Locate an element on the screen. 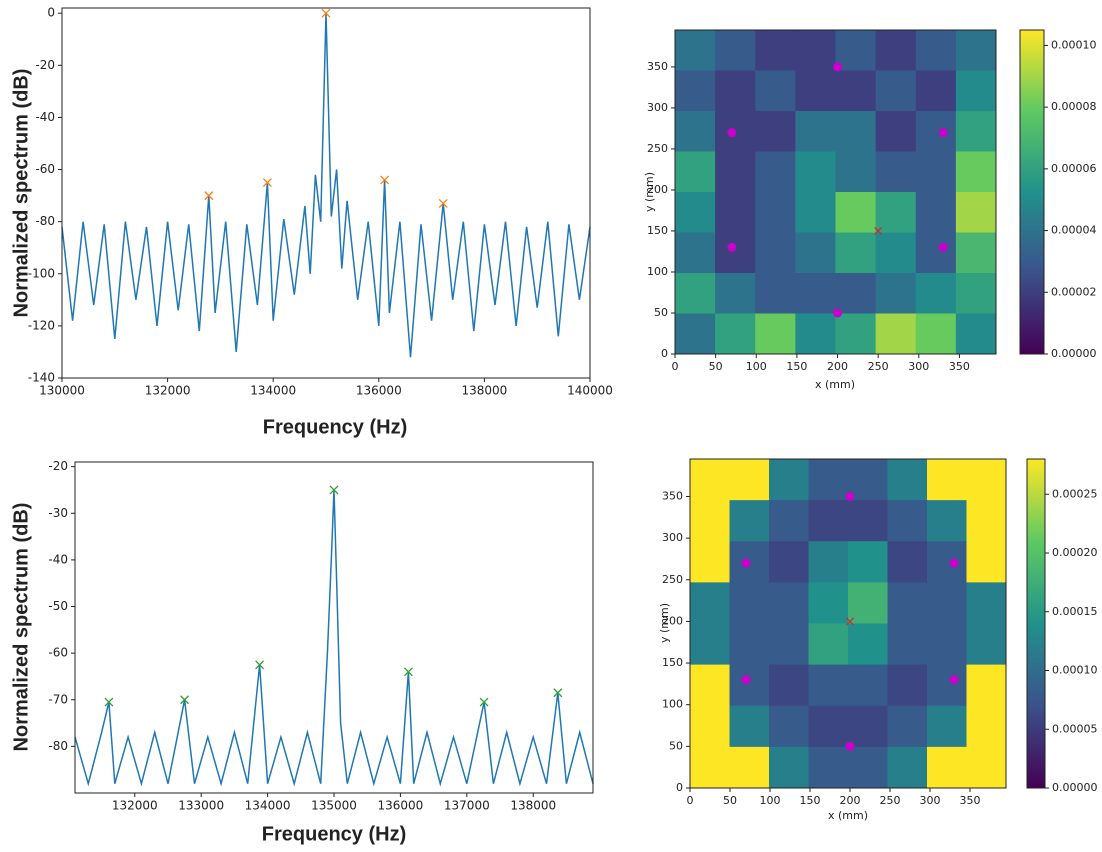  x-tick-label: 350 is located at coordinates (970, 800).